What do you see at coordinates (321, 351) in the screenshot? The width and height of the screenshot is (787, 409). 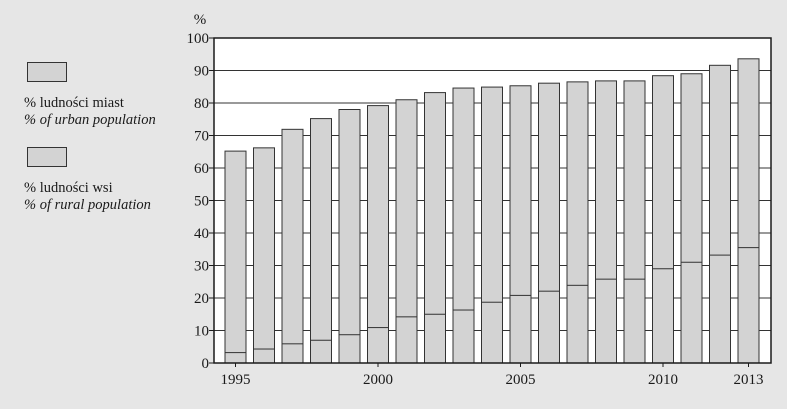 I see `bar-rural-1998` at bounding box center [321, 351].